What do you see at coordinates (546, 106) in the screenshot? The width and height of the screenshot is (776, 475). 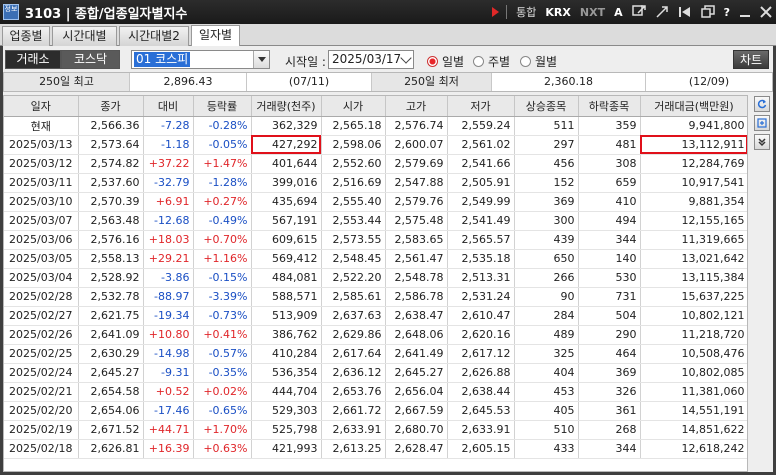 I see `column-header: 상승종목` at bounding box center [546, 106].